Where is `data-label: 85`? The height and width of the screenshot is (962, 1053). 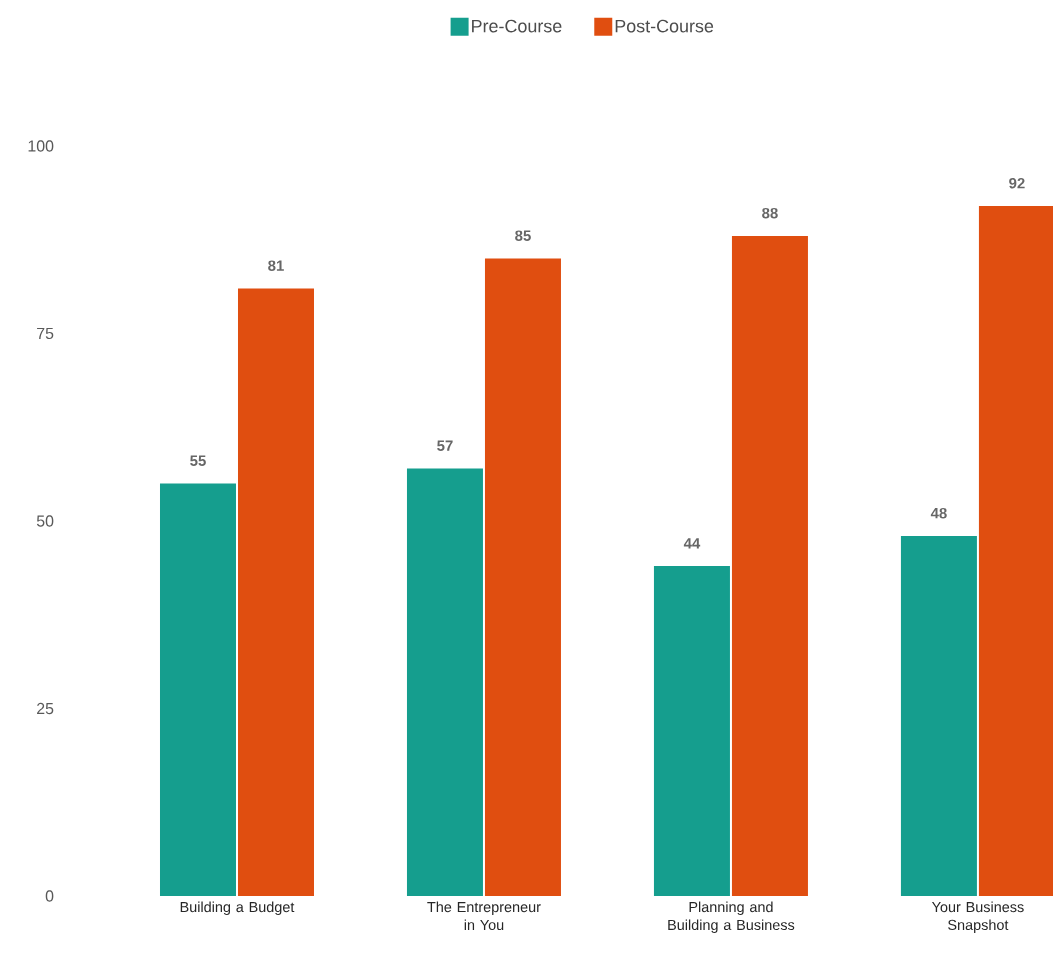 data-label: 85 is located at coordinates (523, 235).